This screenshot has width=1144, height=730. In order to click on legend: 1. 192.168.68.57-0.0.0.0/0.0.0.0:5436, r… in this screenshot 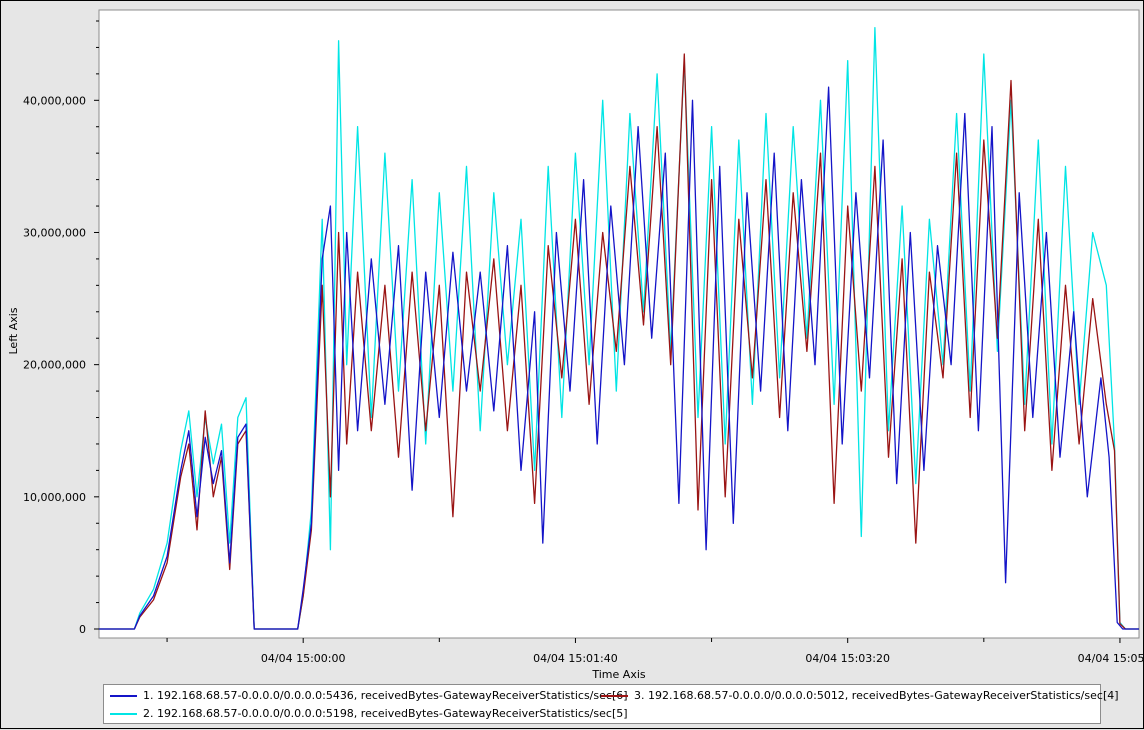, I will do `click(611, 704)`.